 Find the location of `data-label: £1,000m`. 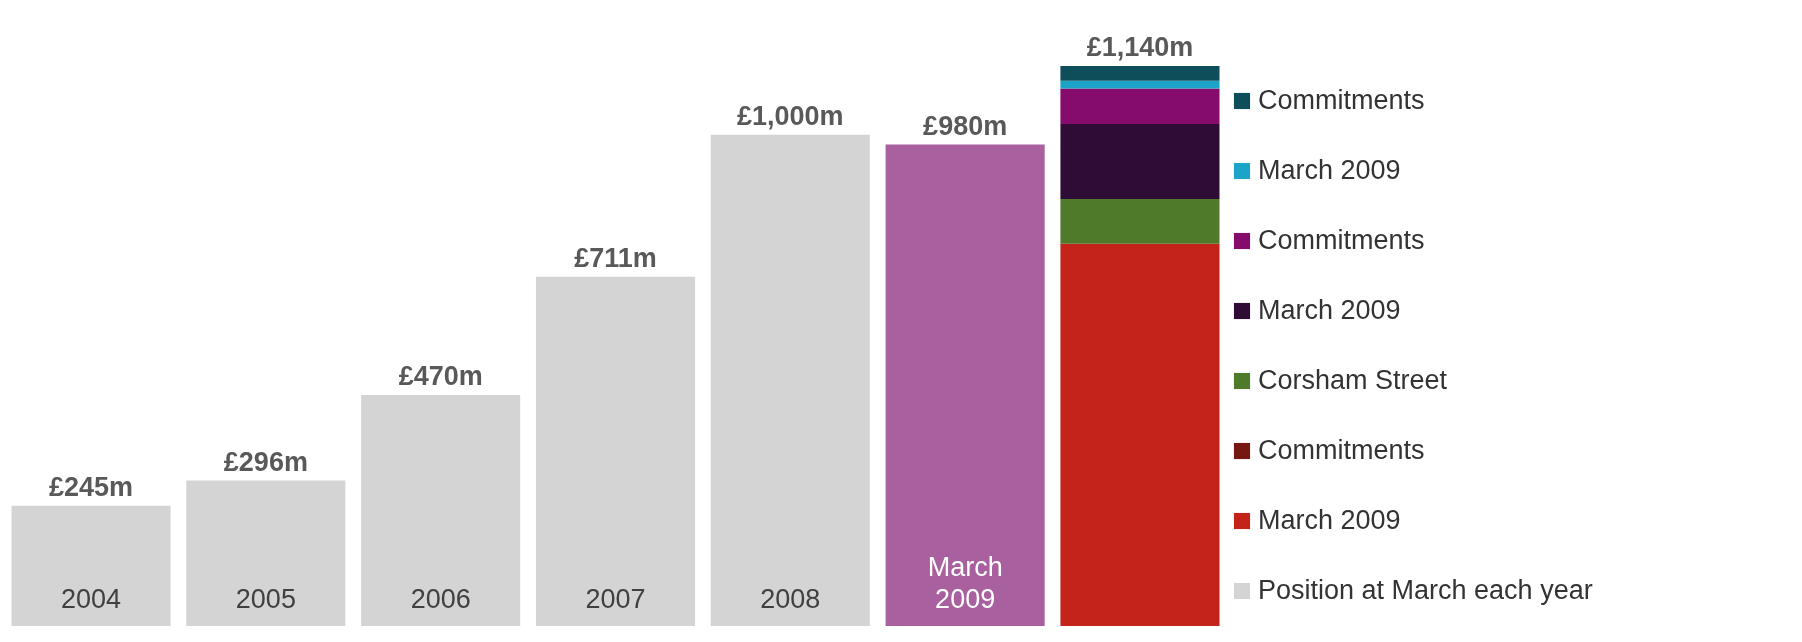

data-label: £1,000m is located at coordinates (790, 115).